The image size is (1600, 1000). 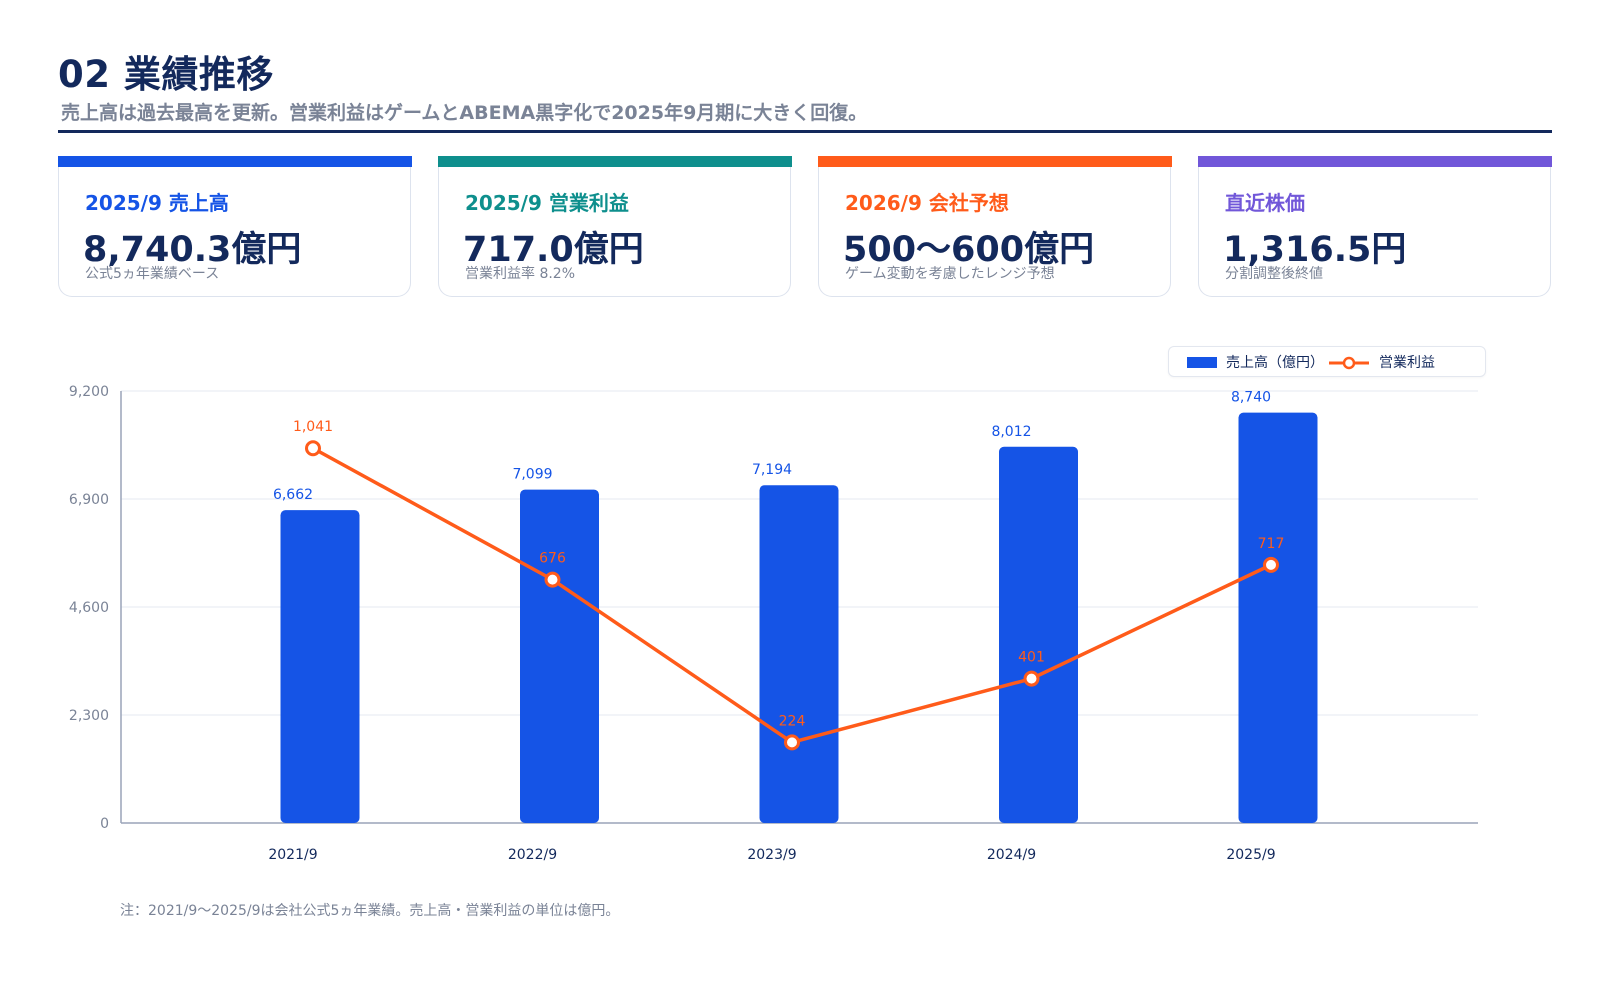 What do you see at coordinates (553, 250) in the screenshot?
I see `card-value: 717.0億円` at bounding box center [553, 250].